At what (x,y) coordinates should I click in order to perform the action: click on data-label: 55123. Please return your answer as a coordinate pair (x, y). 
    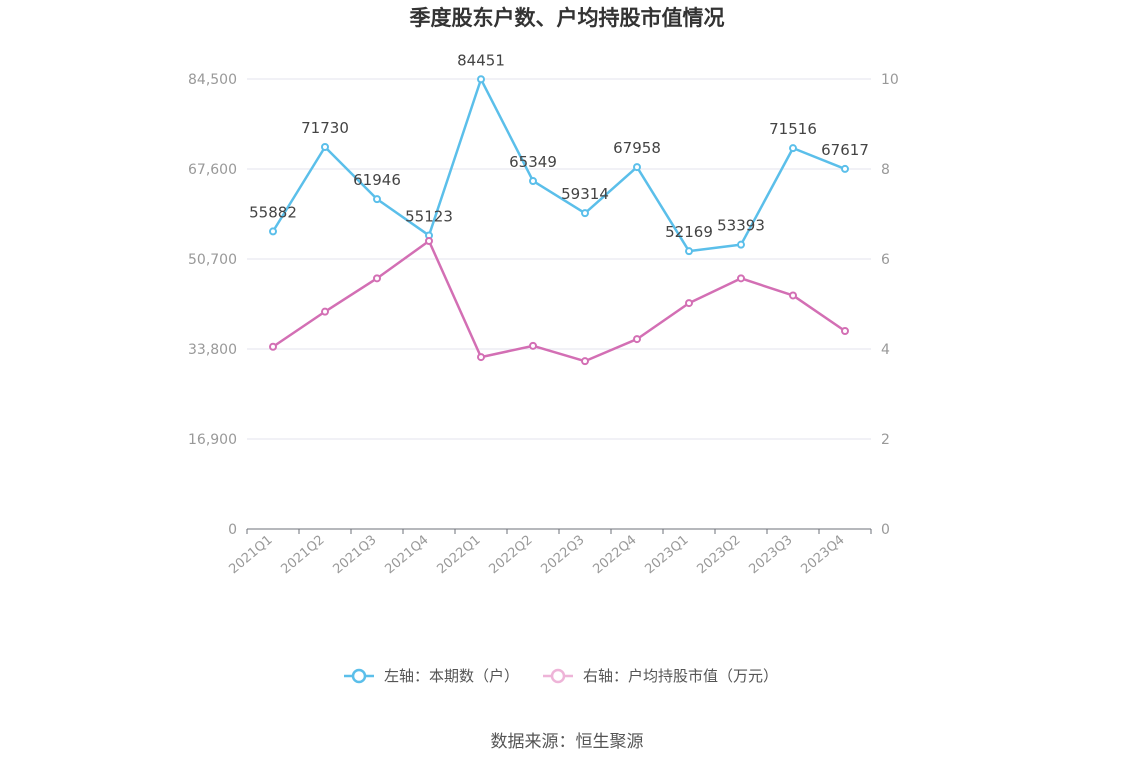
    Looking at the image, I should click on (429, 216).